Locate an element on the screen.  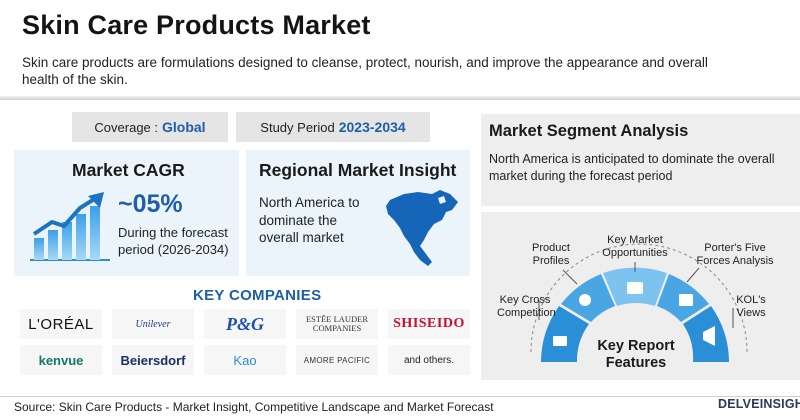
company-logo-pg: P&G is located at coordinates (245, 324).